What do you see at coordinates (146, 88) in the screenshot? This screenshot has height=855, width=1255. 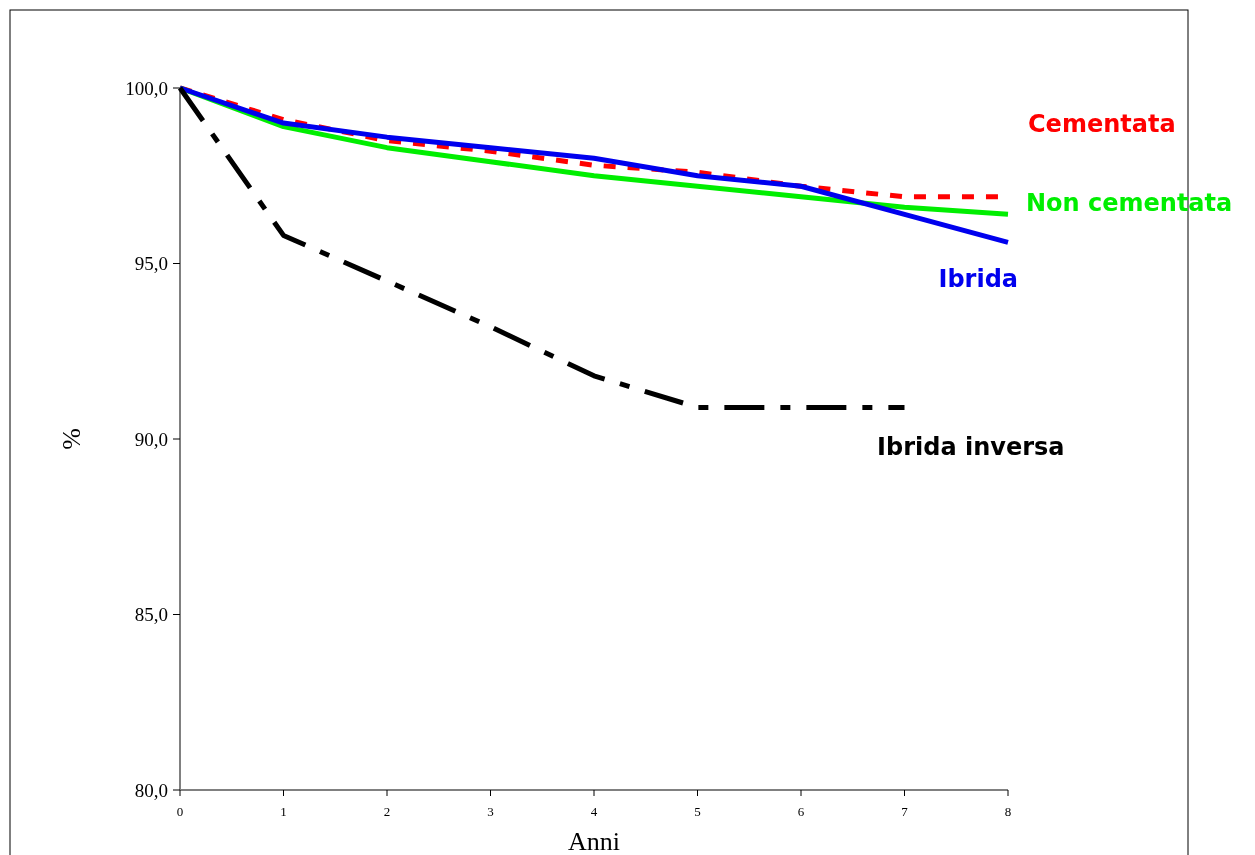 I see `y-tick-label: 100,0` at bounding box center [146, 88].